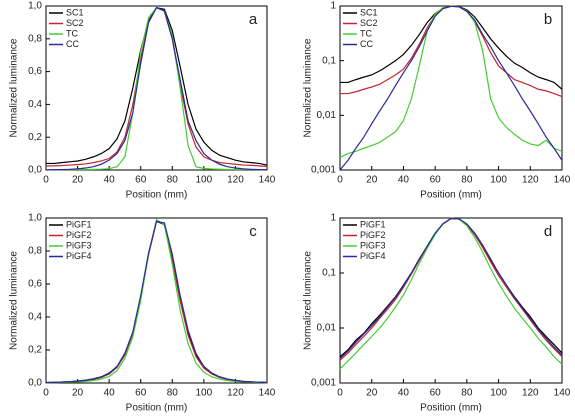 This screenshot has height=420, width=575. What do you see at coordinates (548, 231) in the screenshot?
I see `panel-letter: d` at bounding box center [548, 231].